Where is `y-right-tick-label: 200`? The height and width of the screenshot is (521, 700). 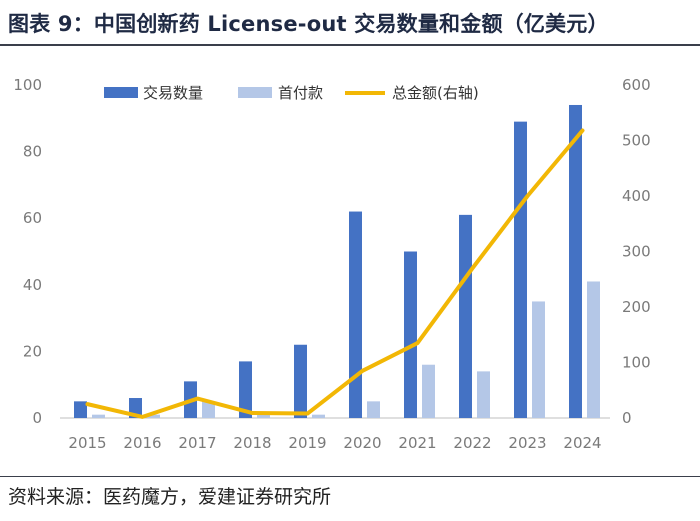 y-right-tick-label: 200 is located at coordinates (636, 307).